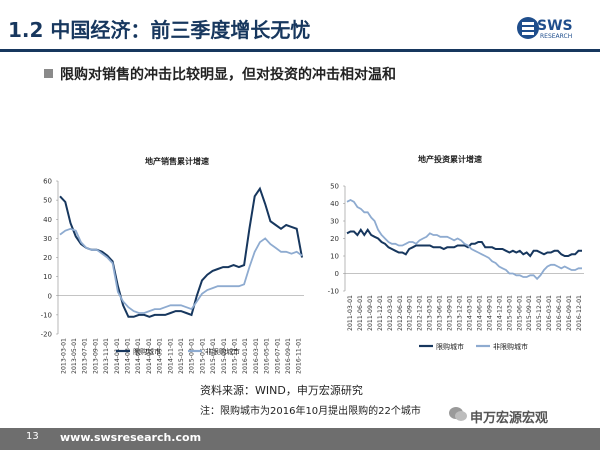  I want to click on footer-url-link: www.swsresearch.com, so click(131, 437).